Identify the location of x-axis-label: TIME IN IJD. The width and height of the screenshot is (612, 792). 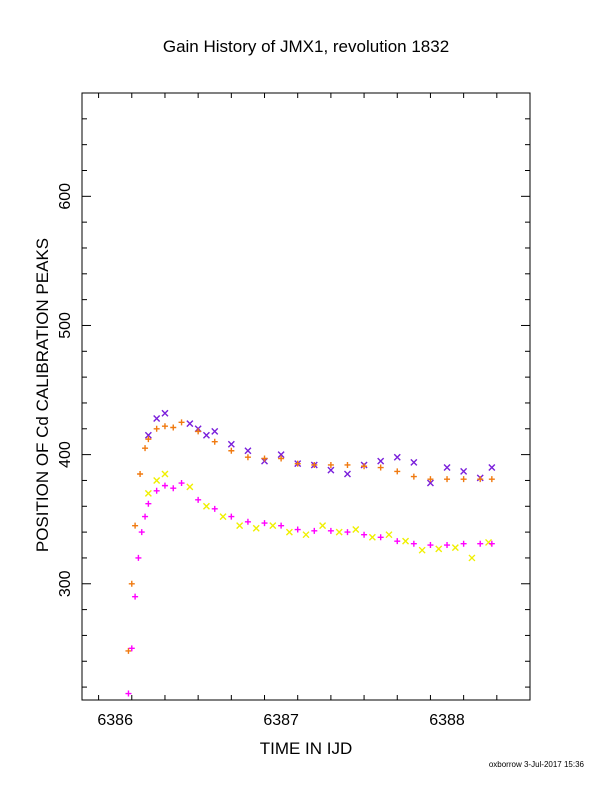
(306, 748).